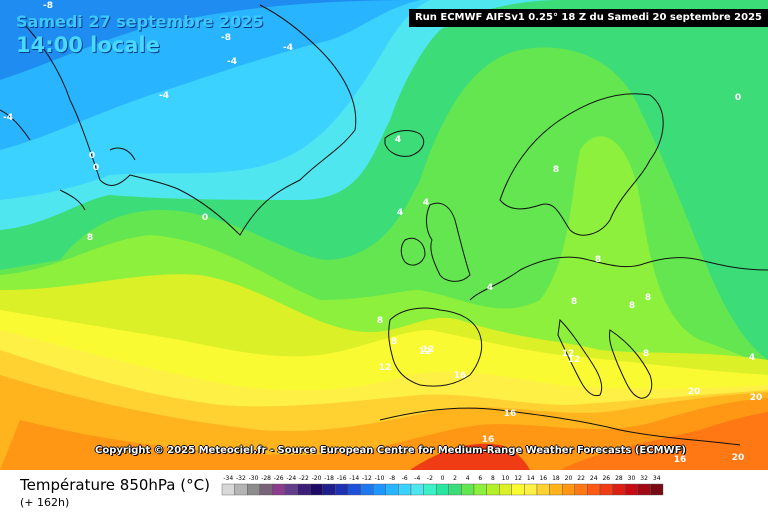 Image resolution: width=768 pixels, height=512 pixels. I want to click on legend-tick-label: 4, so click(468, 478).